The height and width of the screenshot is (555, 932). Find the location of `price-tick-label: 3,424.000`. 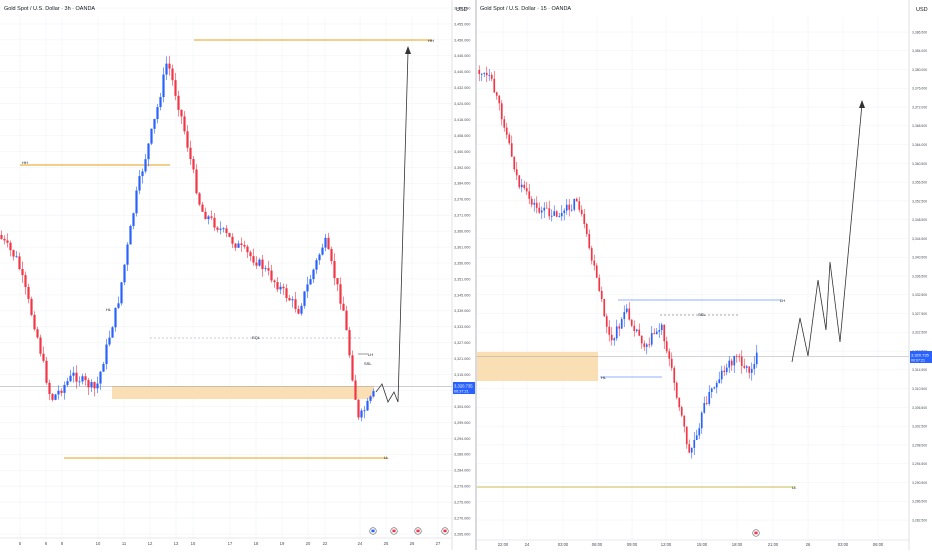

price-tick-label: 3,424.000 is located at coordinates (462, 104).